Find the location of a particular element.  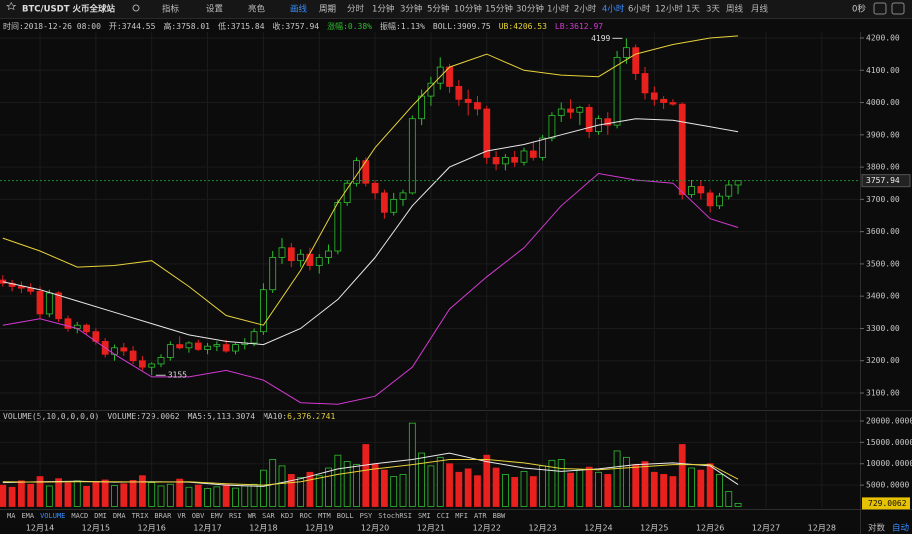

indicator-tab: TRIX is located at coordinates (141, 516).